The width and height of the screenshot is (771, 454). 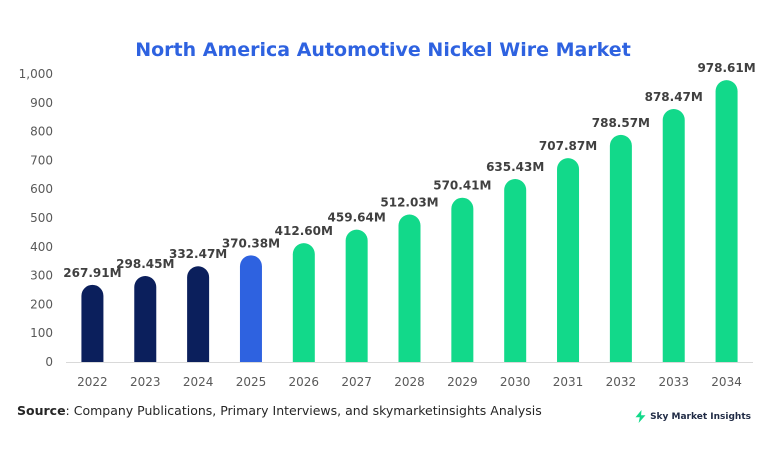 I want to click on bar-2029, so click(x=462, y=279).